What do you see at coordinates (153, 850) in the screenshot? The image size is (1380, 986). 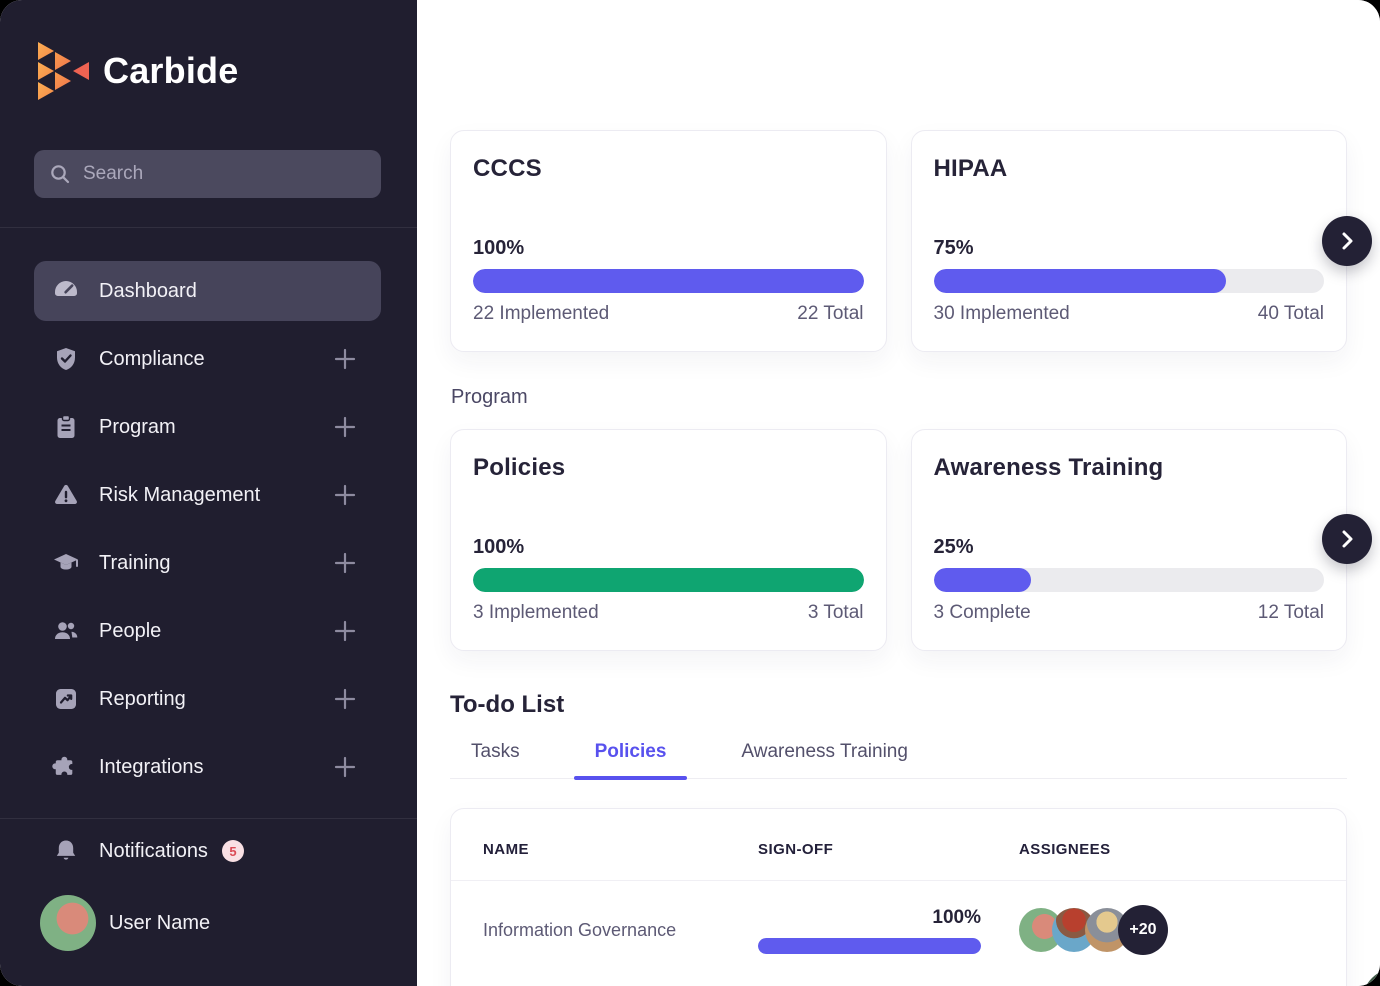 I see `notifications-label: Notifications` at bounding box center [153, 850].